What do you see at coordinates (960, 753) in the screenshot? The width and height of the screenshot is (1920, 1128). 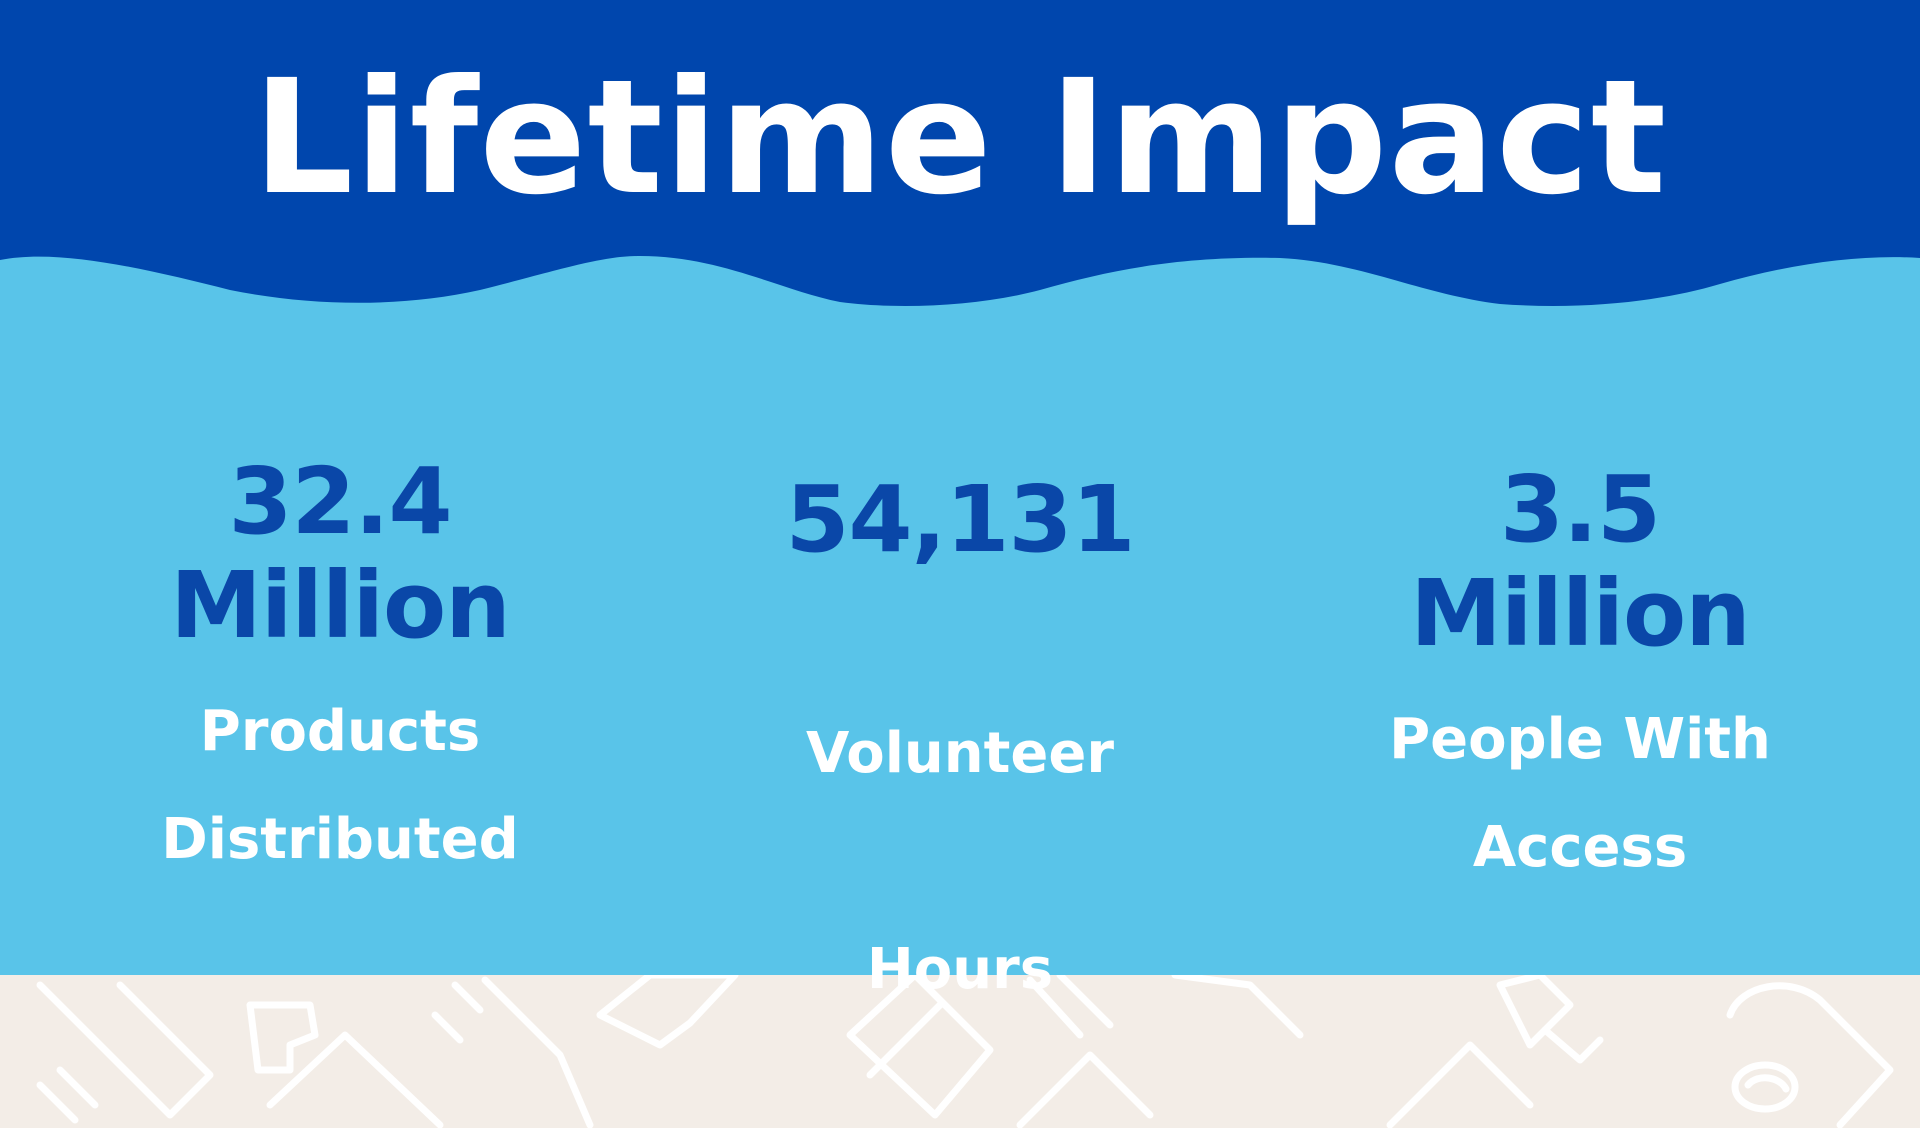 I see `stat-label-line1: Volunteer` at bounding box center [960, 753].